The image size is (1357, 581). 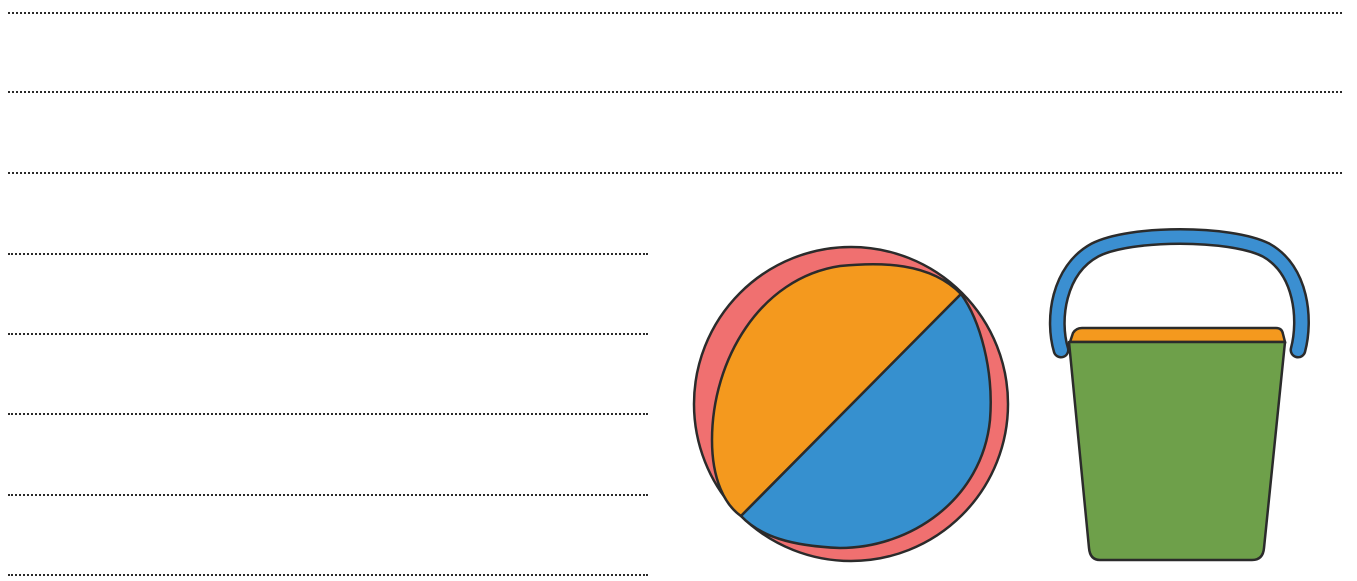 I want to click on bucket-icon, so click(x=1179, y=395).